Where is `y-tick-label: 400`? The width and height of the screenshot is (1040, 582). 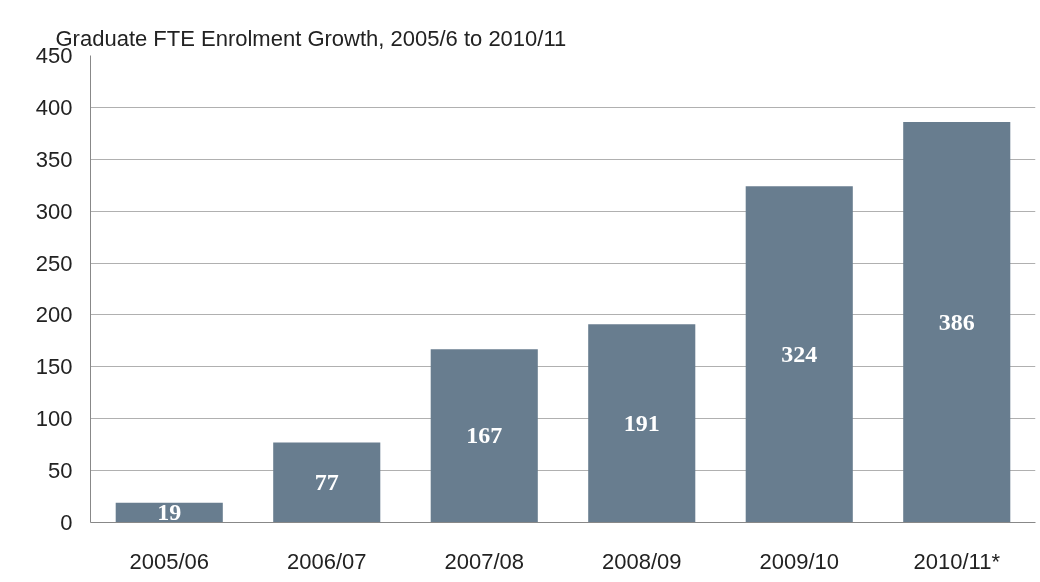
y-tick-label: 400 is located at coordinates (54, 107).